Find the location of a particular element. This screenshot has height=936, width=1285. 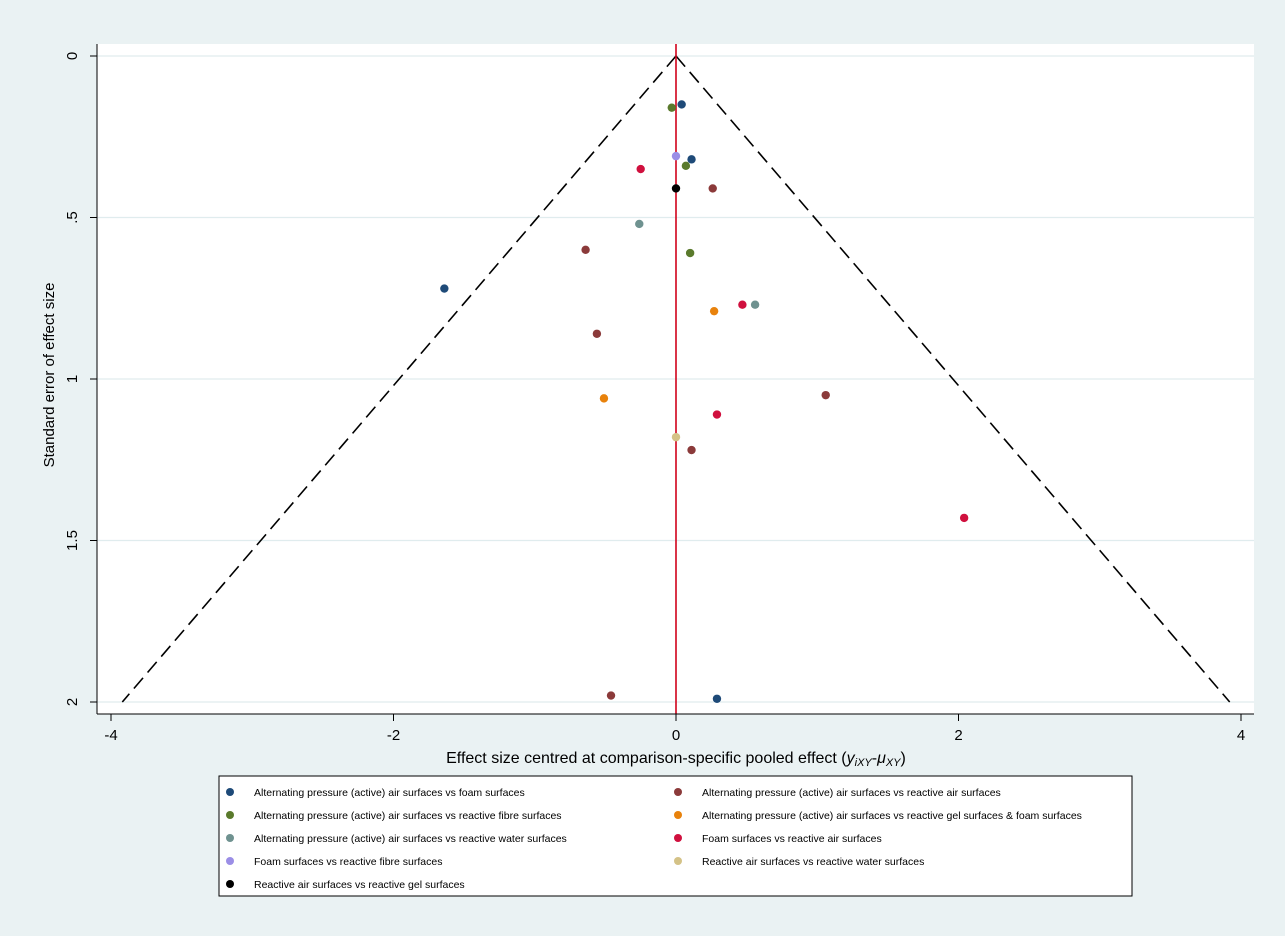

y-tick-label: 1.5 is located at coordinates (72, 540).